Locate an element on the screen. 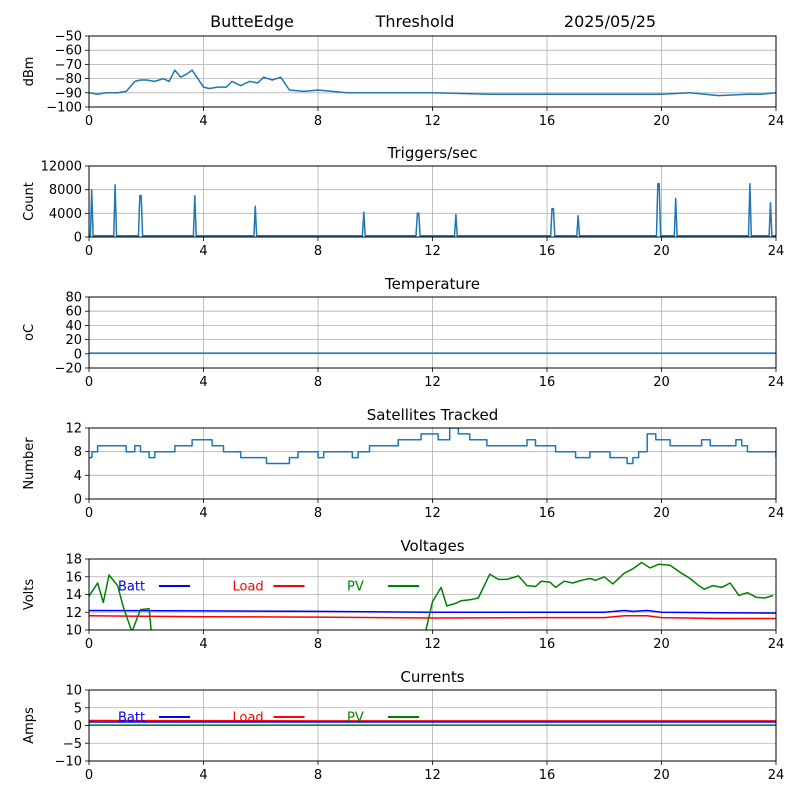 Image resolution: width=800 pixels, height=800 pixels. y-tick-label-2: 8000 is located at coordinates (65, 190).